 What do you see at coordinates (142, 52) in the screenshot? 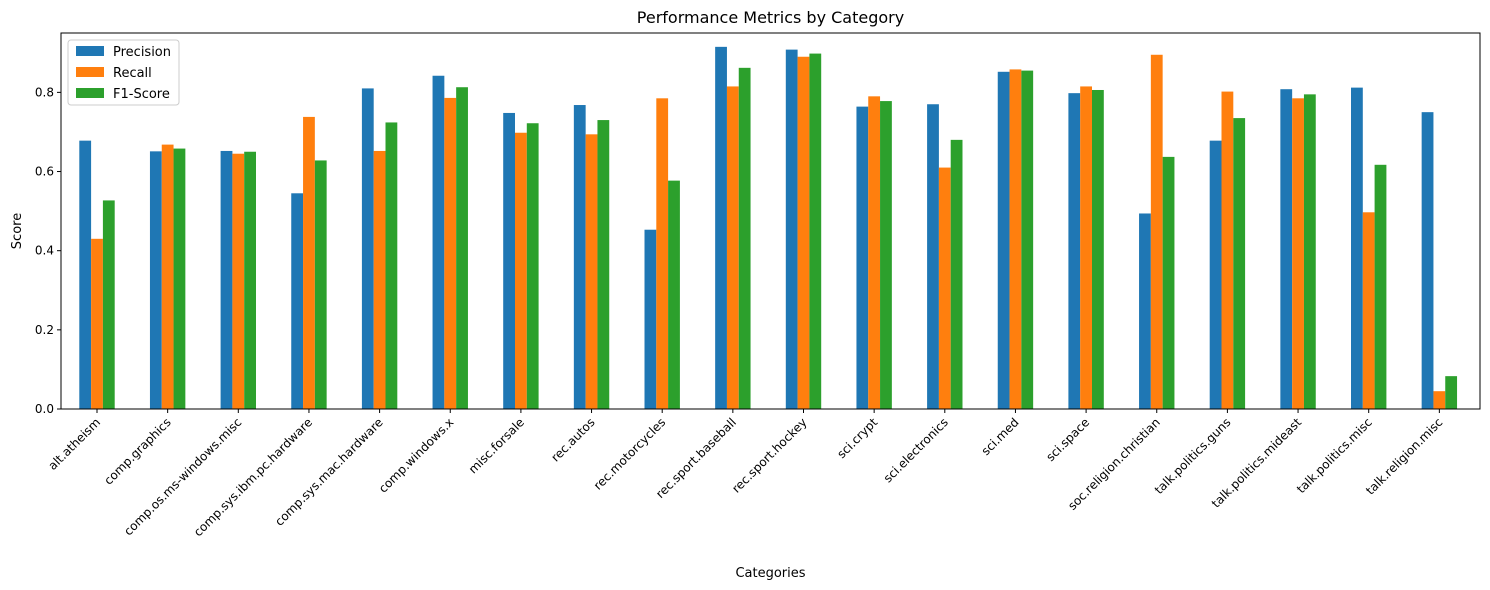
I see `legend-label: Precision` at bounding box center [142, 52].